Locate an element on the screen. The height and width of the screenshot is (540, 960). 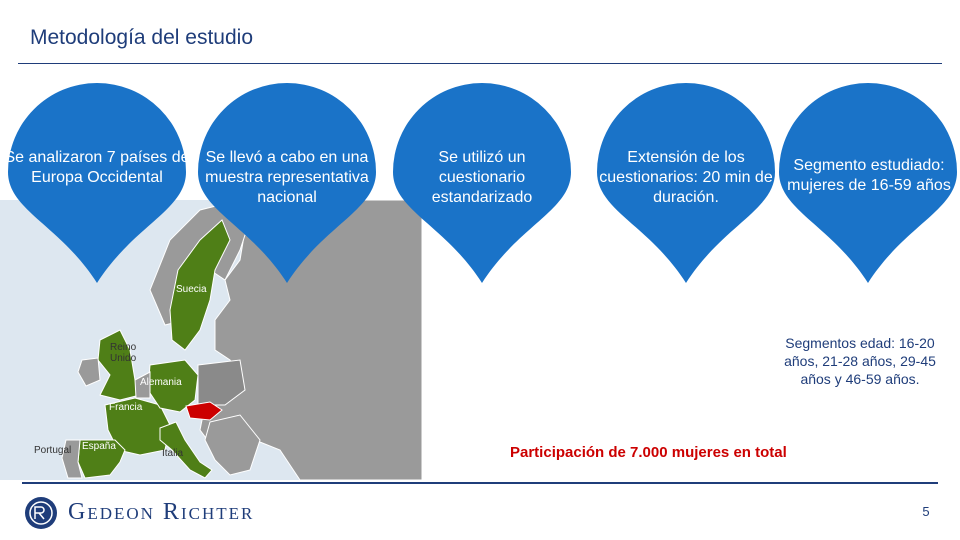
map-land-balkans is located at coordinates (232, 445).